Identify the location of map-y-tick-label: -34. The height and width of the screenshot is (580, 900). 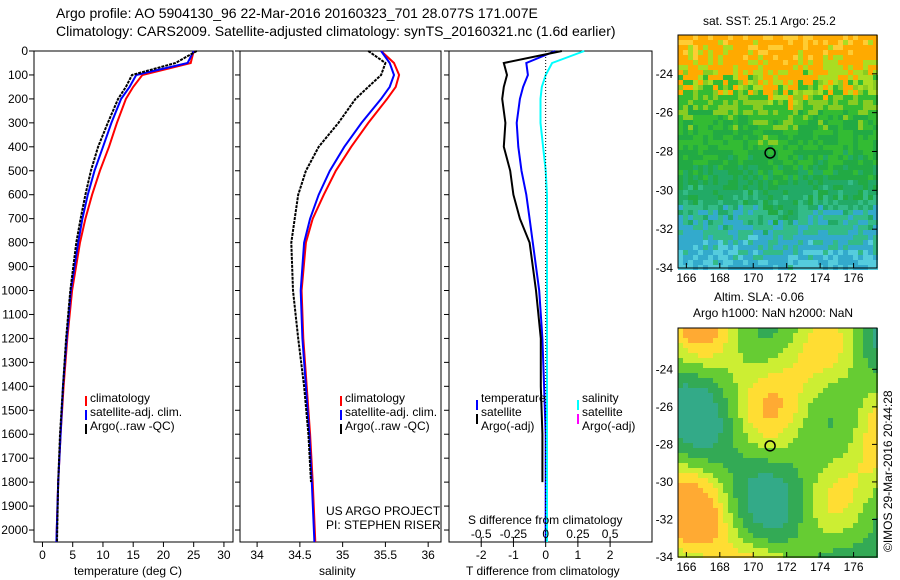
(665, 557).